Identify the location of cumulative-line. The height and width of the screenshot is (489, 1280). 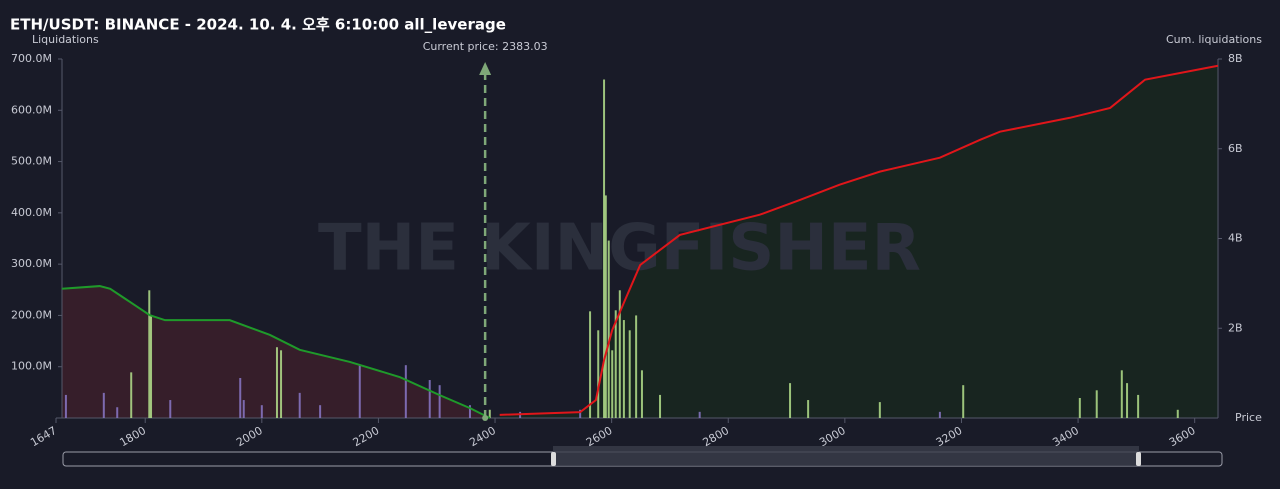
(276, 352).